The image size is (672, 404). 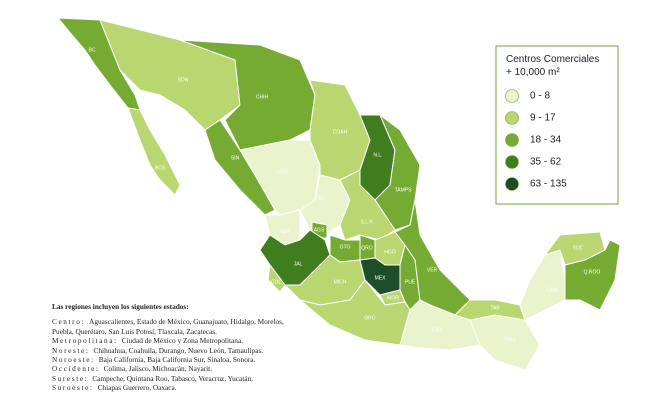 What do you see at coordinates (85, 341) in the screenshot?
I see `region-name: Metropolitana:` at bounding box center [85, 341].